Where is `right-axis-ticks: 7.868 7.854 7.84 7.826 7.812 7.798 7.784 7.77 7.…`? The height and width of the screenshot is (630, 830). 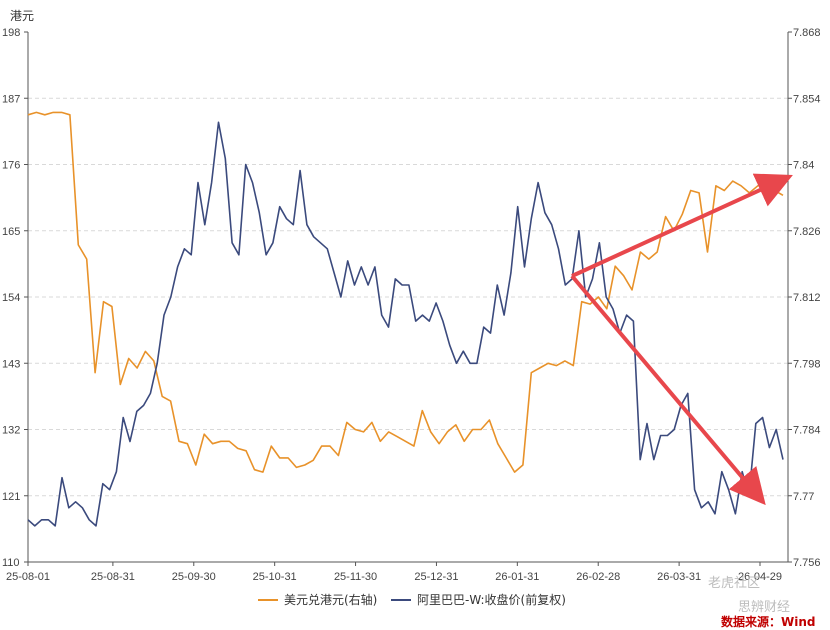 right-axis-ticks: 7.868 7.854 7.84 7.826 7.812 7.798 7.784 7.77 7.… is located at coordinates (804, 298).